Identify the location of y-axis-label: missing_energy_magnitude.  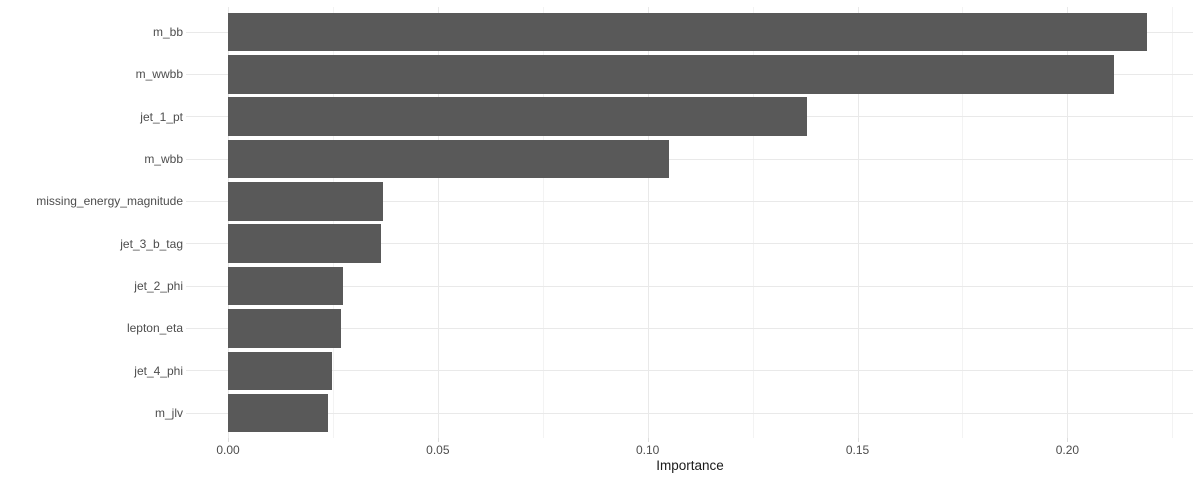
(109, 201).